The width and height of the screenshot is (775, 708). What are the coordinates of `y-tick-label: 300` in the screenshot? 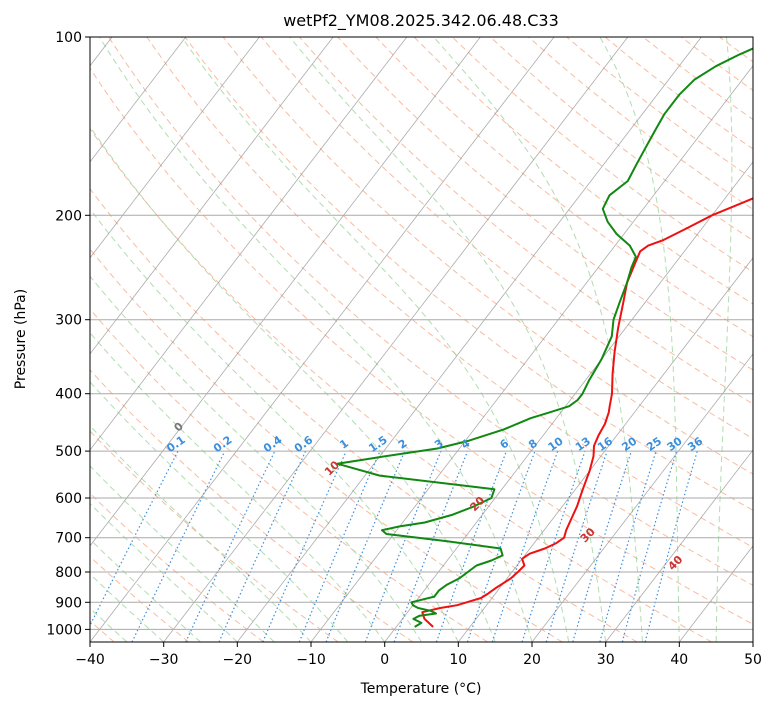 It's located at (68, 321).